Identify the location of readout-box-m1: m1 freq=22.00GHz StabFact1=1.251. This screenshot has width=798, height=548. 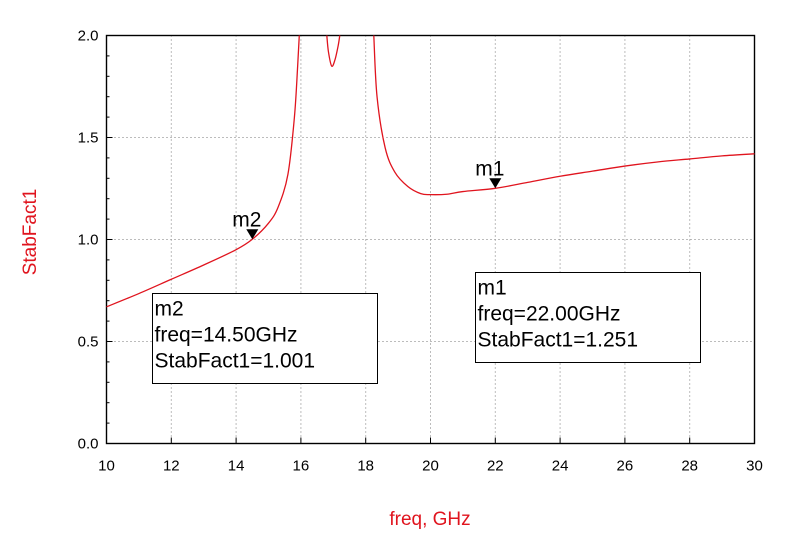
(588, 317).